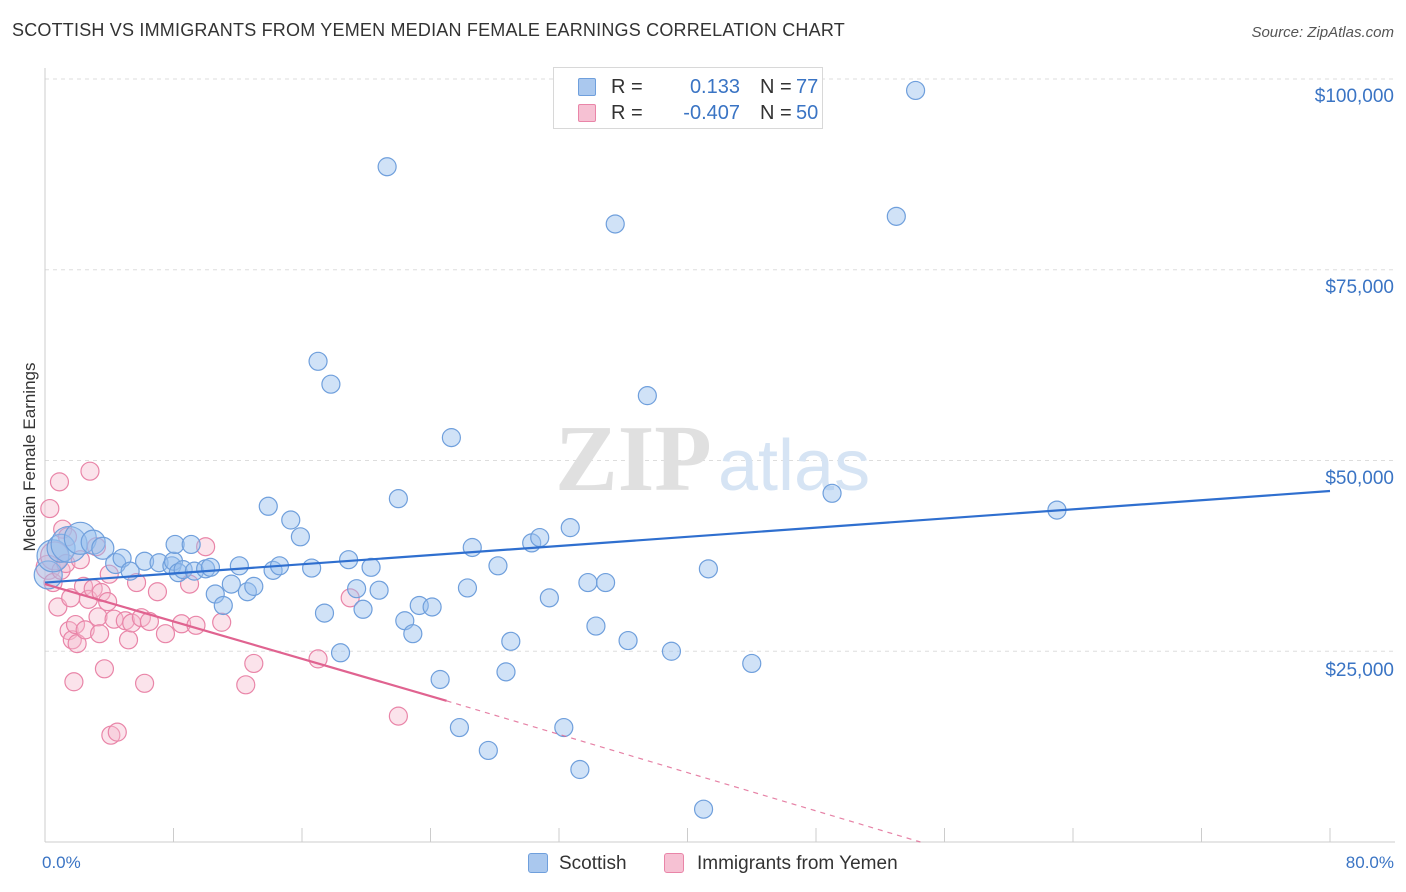  Describe the element at coordinates (1359, 478) in the screenshot. I see `y-tick-label-50000: $50,000` at that location.